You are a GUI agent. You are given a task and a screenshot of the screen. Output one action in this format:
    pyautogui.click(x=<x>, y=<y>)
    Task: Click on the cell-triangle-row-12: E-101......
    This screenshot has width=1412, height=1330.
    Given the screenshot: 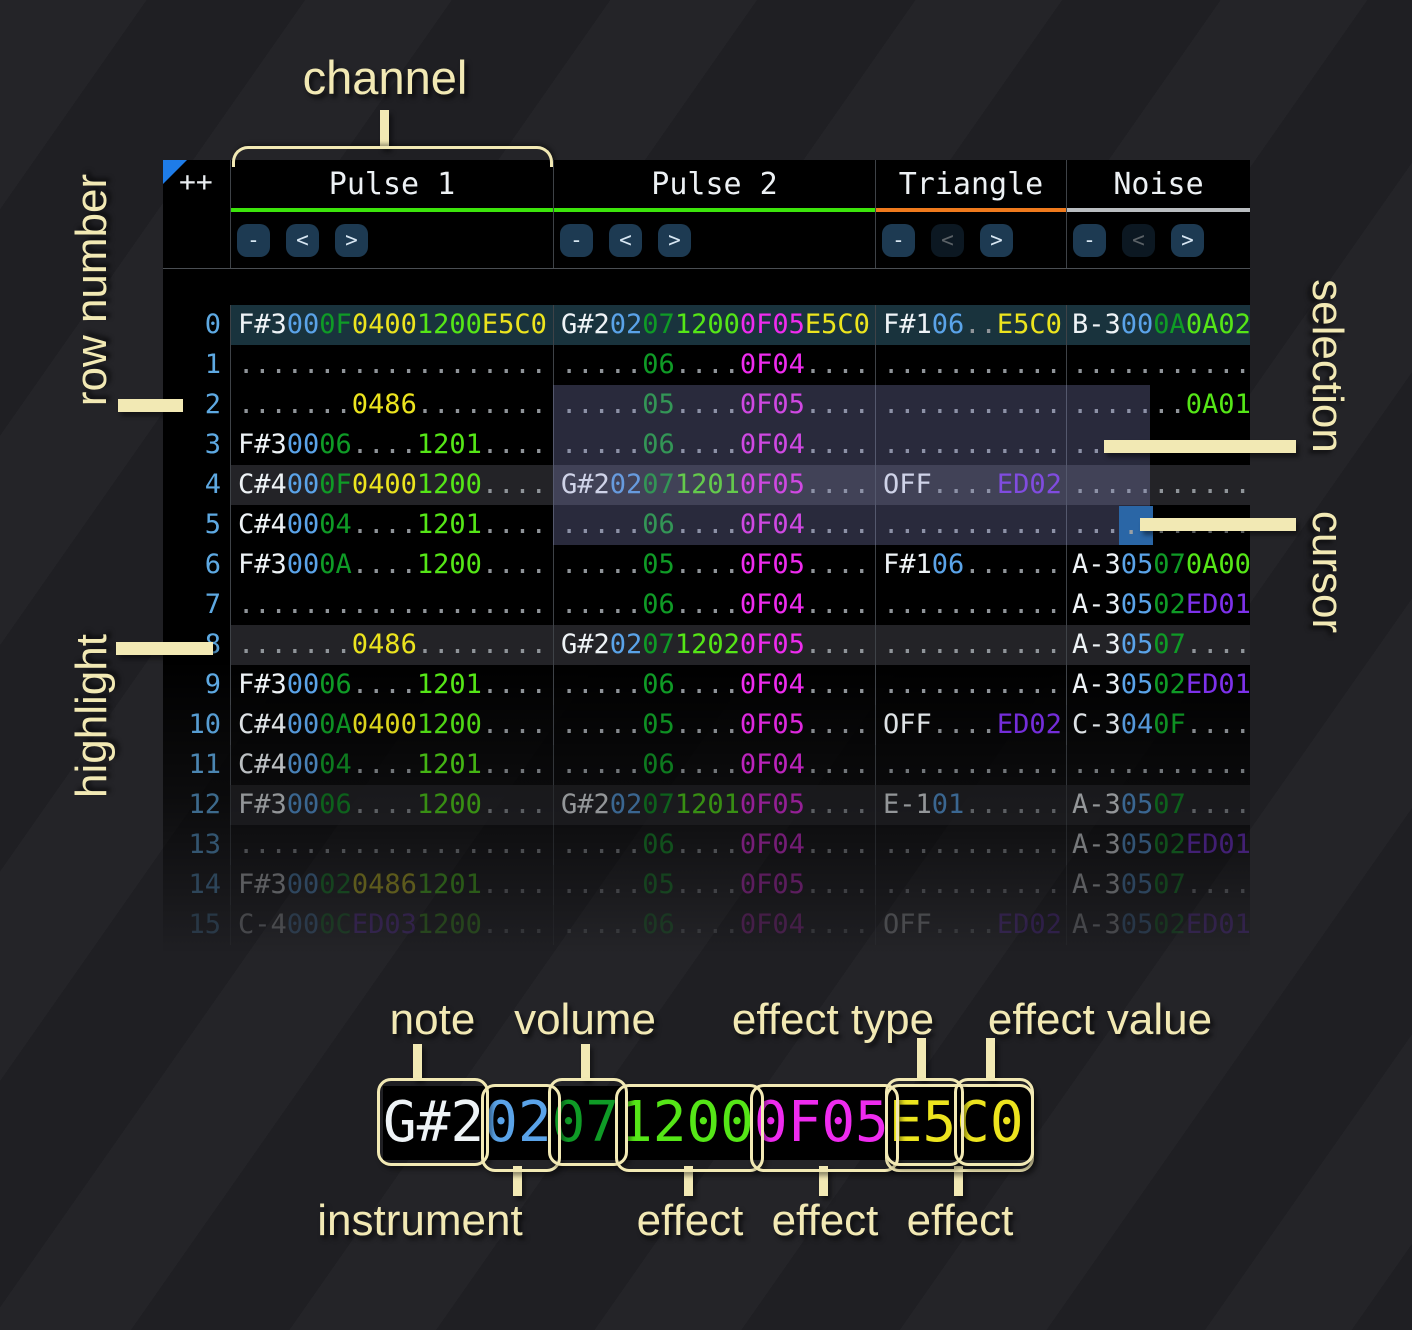 What is the action you would take?
    pyautogui.click(x=970, y=805)
    